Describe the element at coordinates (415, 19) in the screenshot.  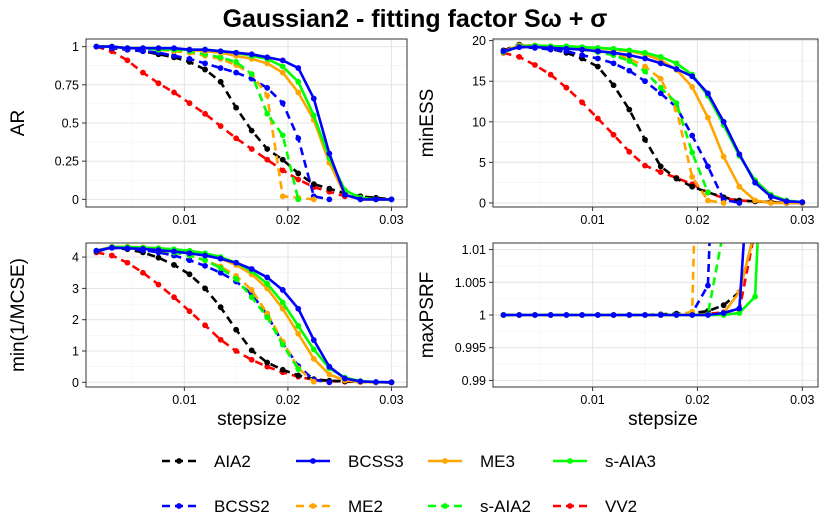
I see `figure-title: Gaussian2 - fitting factor Sω + σ` at that location.